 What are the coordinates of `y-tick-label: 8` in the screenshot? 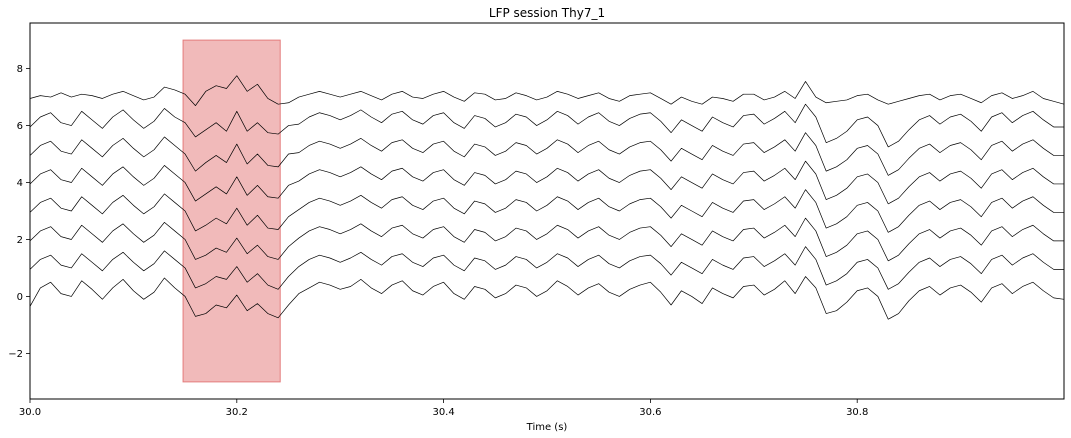 It's located at (20, 69).